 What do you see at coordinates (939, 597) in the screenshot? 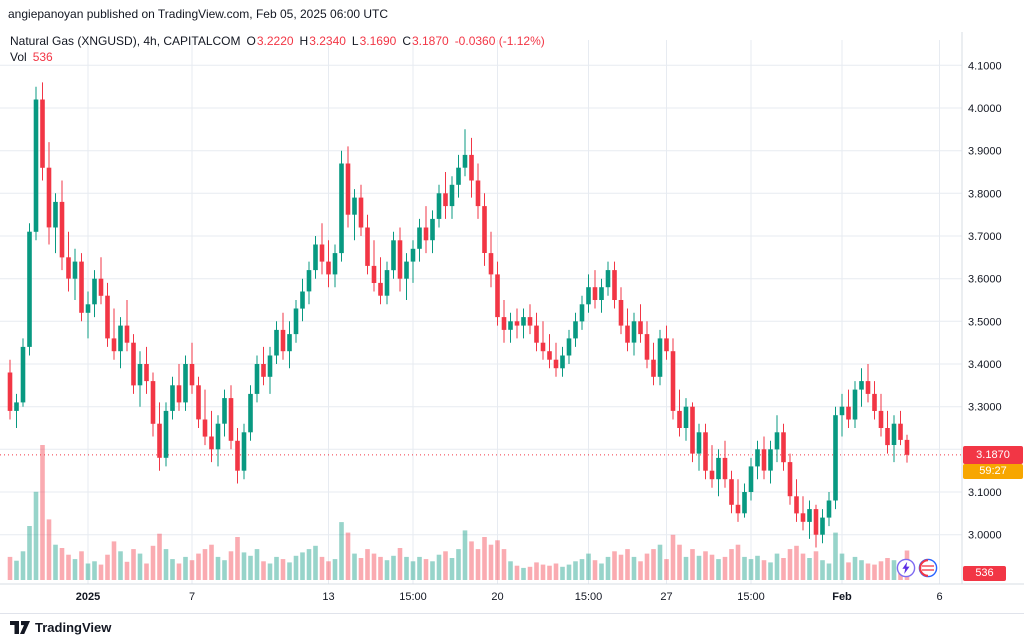
I see `svg-text: 6` at bounding box center [939, 597].